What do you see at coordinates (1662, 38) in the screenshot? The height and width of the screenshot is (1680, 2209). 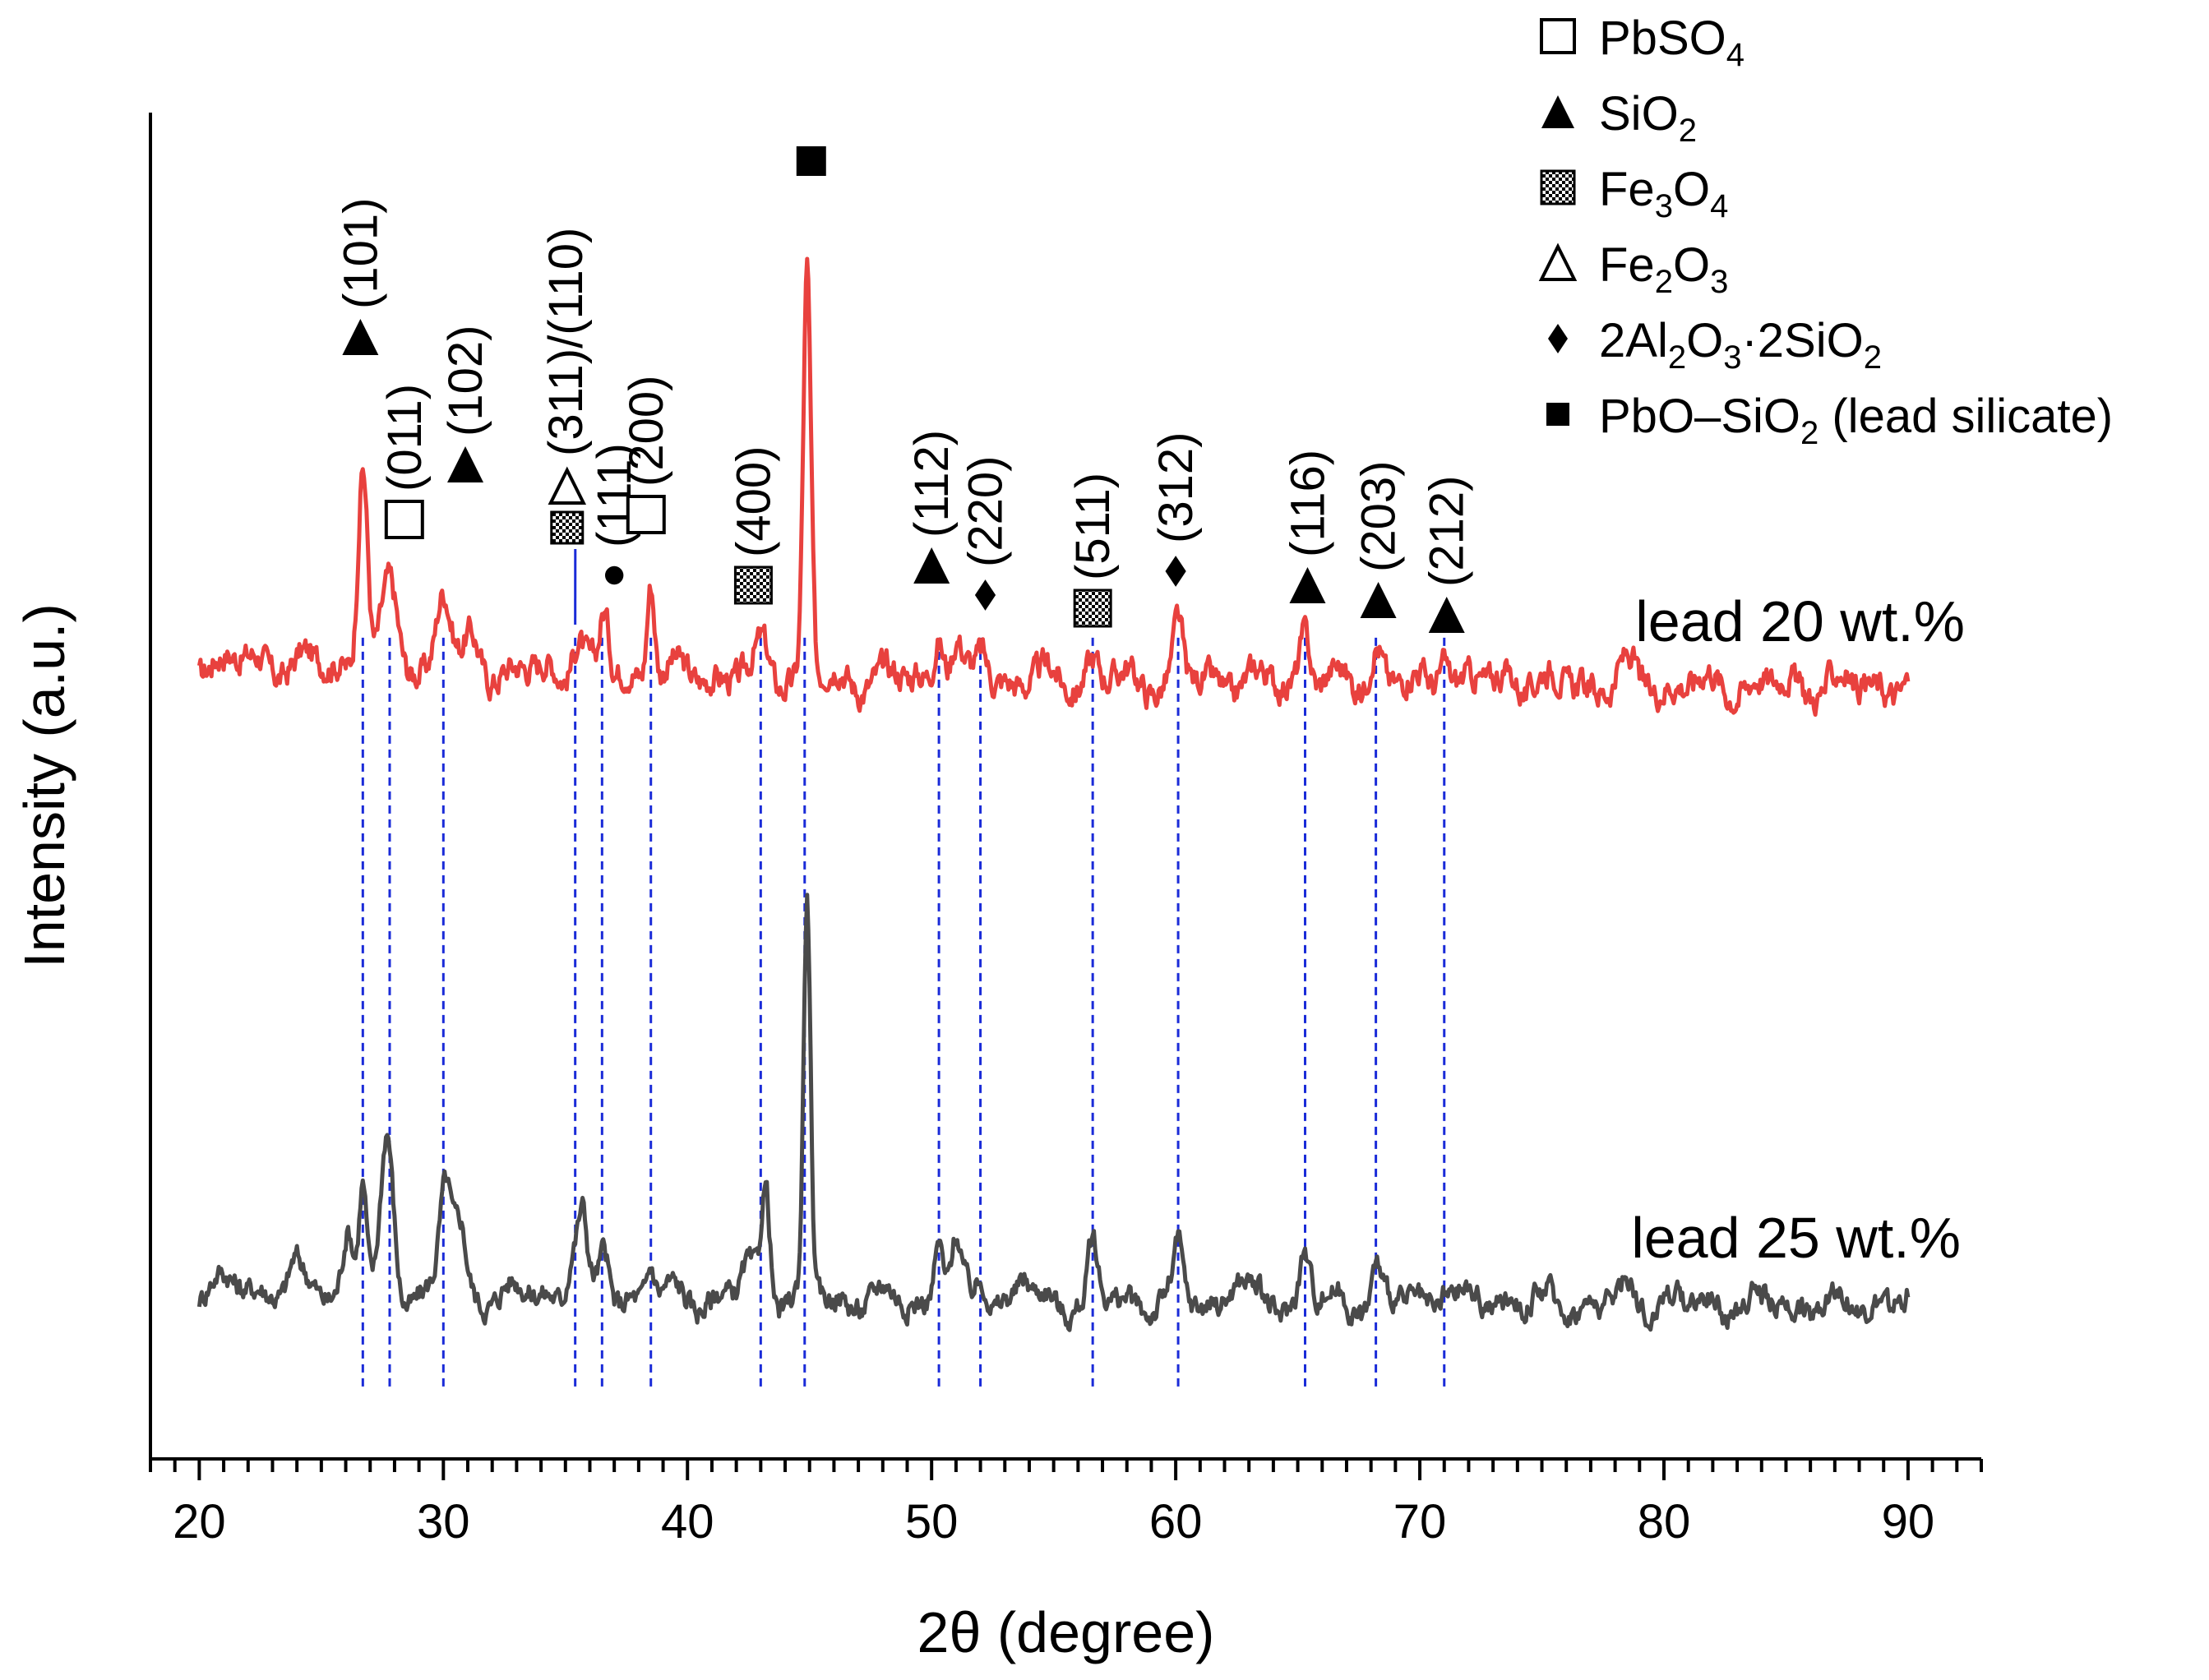 I see `legend-text-part: PbSO` at bounding box center [1662, 38].